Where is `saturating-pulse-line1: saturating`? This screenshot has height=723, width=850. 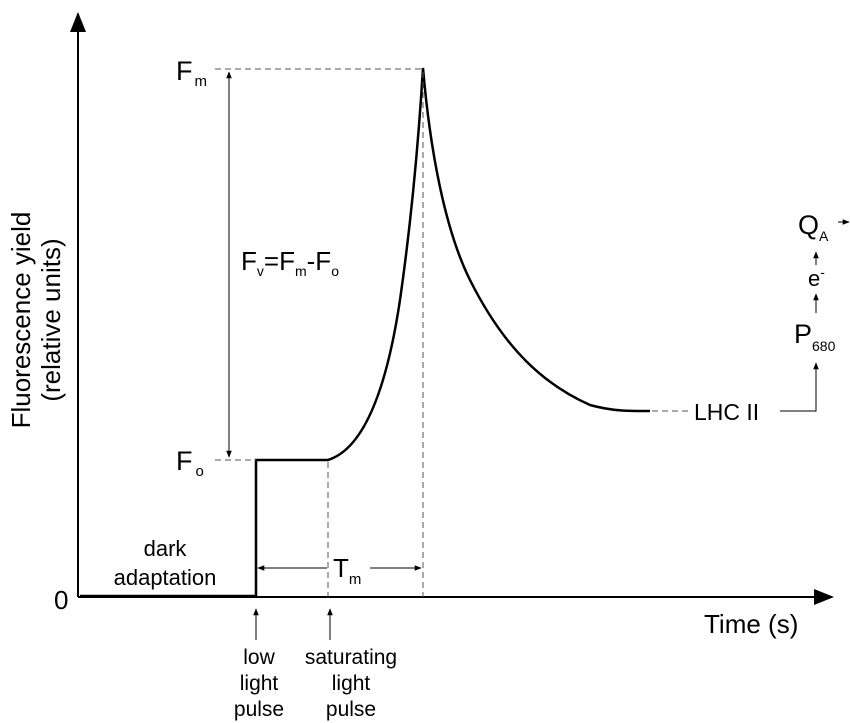 saturating-pulse-line1: saturating is located at coordinates (351, 657).